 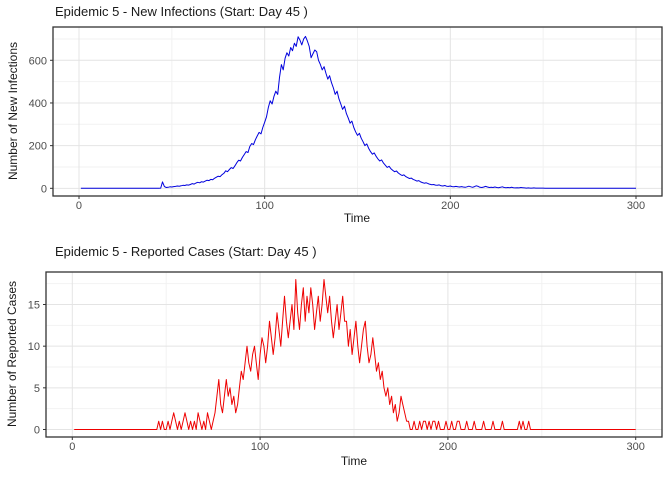 What do you see at coordinates (357, 218) in the screenshot?
I see `x-axis-label-new-infections: Time` at bounding box center [357, 218].